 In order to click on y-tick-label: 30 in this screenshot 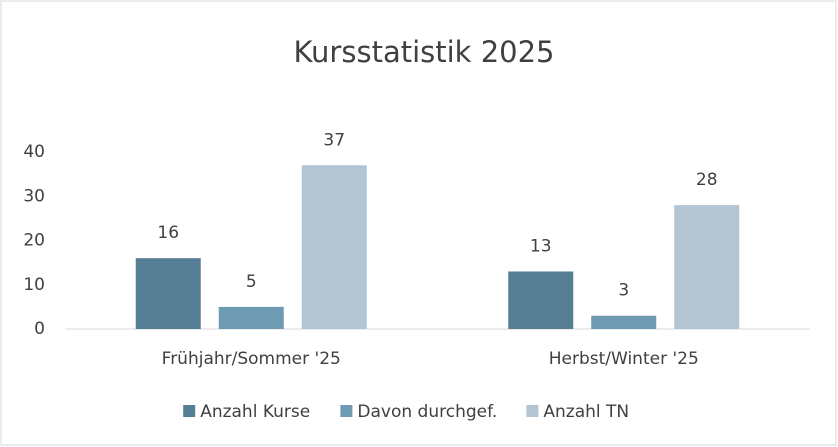, I will do `click(34, 196)`.